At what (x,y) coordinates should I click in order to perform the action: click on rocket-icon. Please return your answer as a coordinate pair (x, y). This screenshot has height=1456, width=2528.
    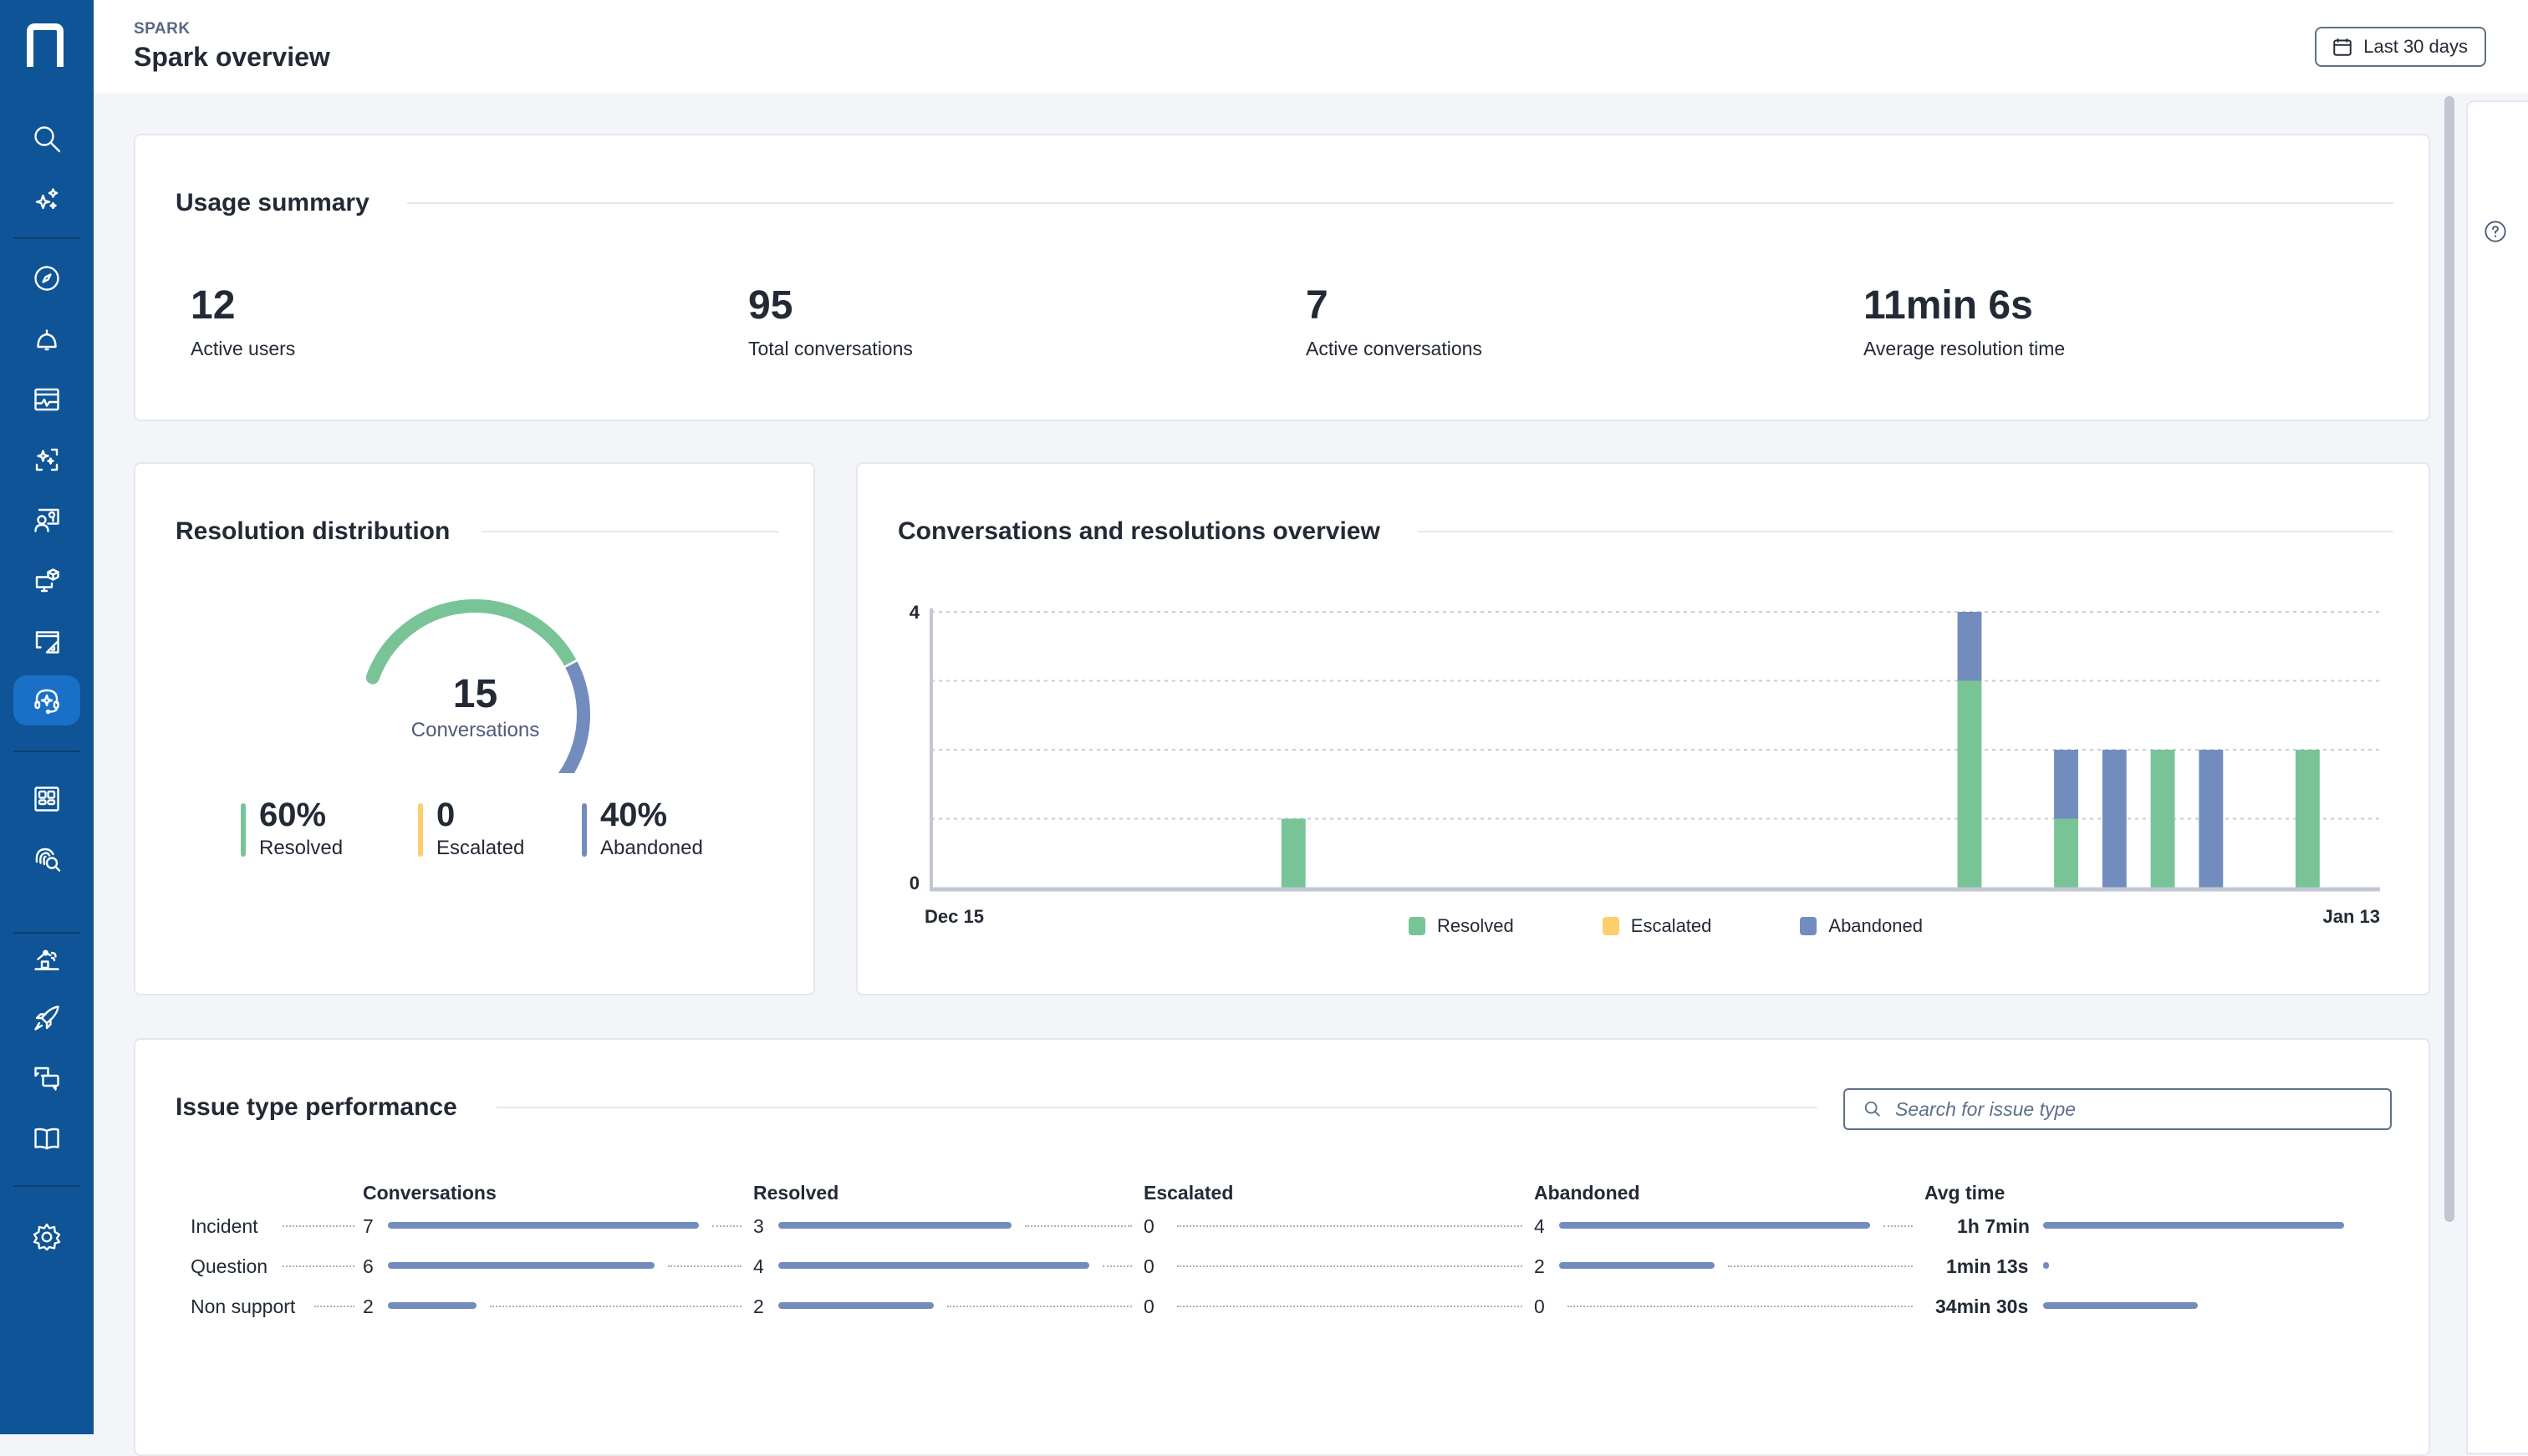
    Looking at the image, I should click on (46, 1018).